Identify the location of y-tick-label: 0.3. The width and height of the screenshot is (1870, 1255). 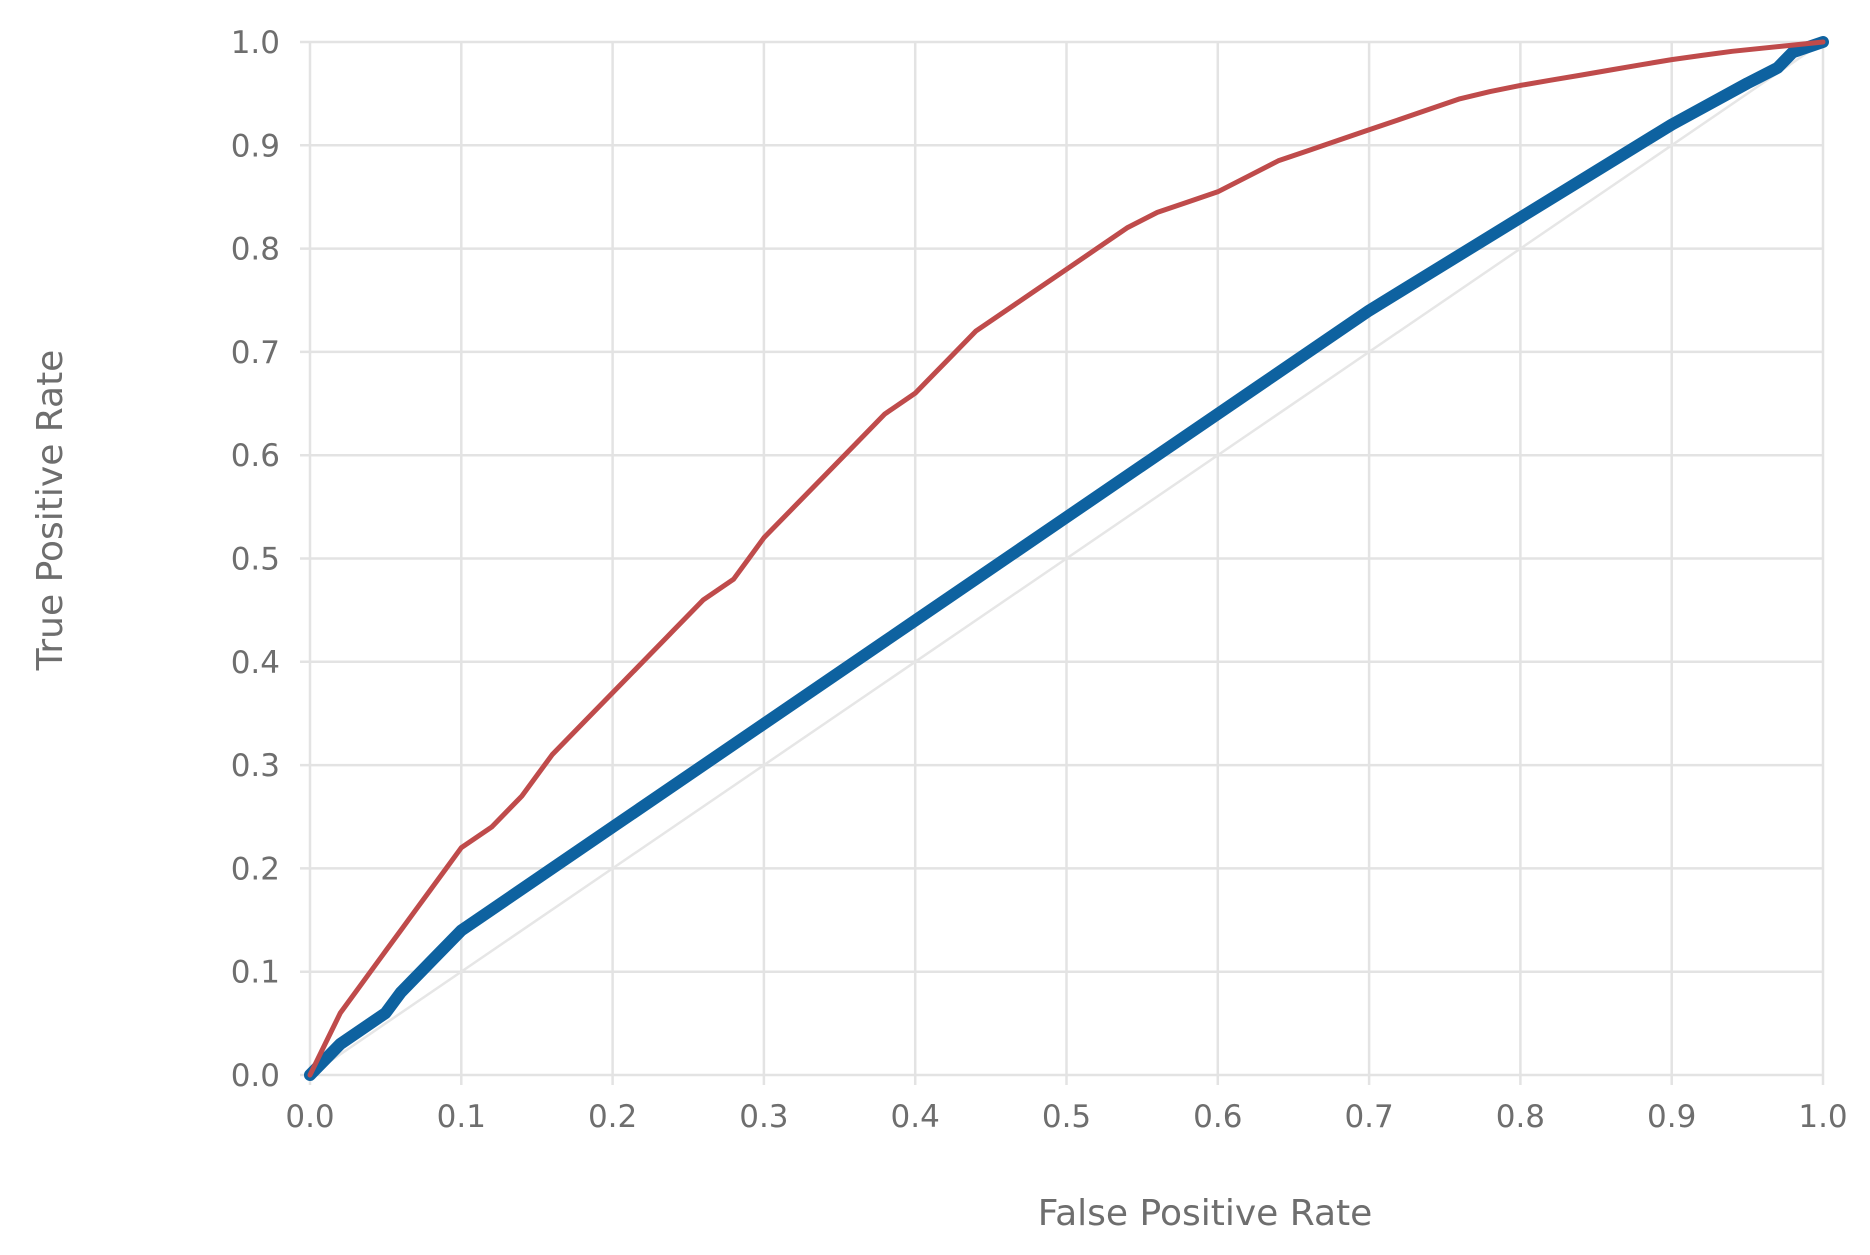
(255, 766).